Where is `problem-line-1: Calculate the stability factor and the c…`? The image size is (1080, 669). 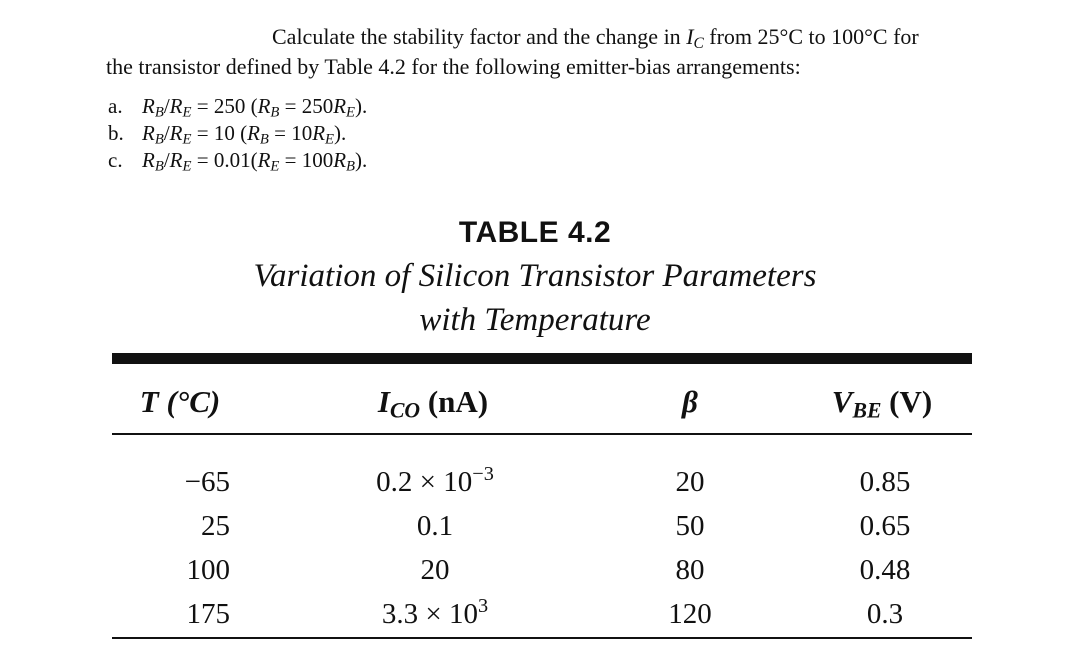 problem-line-1: Calculate the stability factor and the c… is located at coordinates (595, 38).